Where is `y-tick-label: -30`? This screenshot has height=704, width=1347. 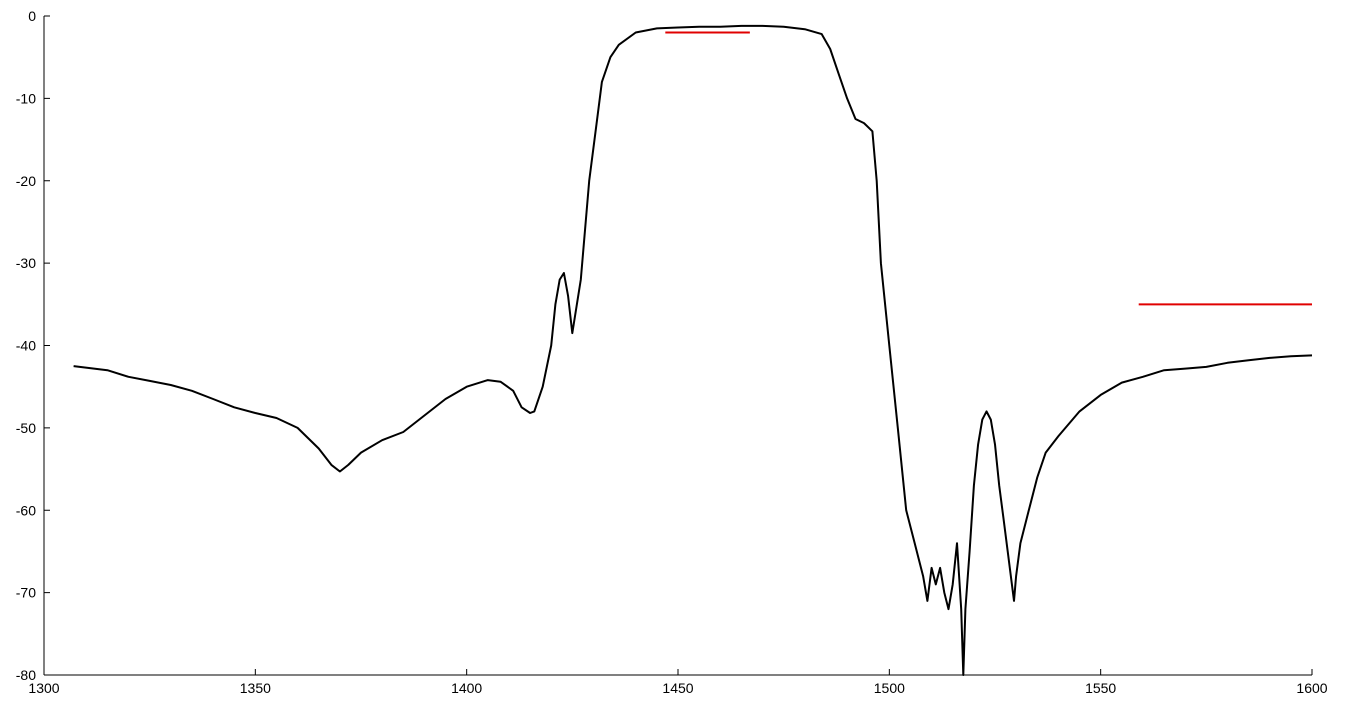 y-tick-label: -30 is located at coordinates (26, 263).